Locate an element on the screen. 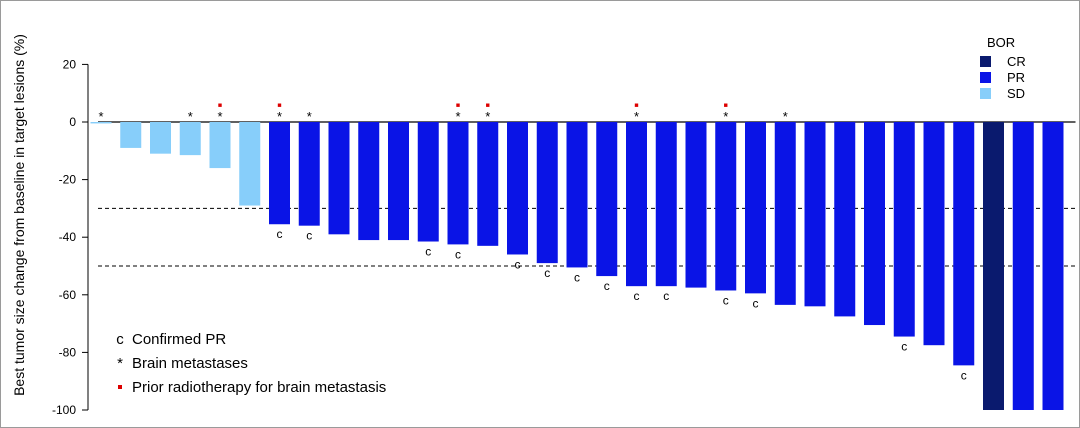  y-tick-label: -100 is located at coordinates (64, 410).